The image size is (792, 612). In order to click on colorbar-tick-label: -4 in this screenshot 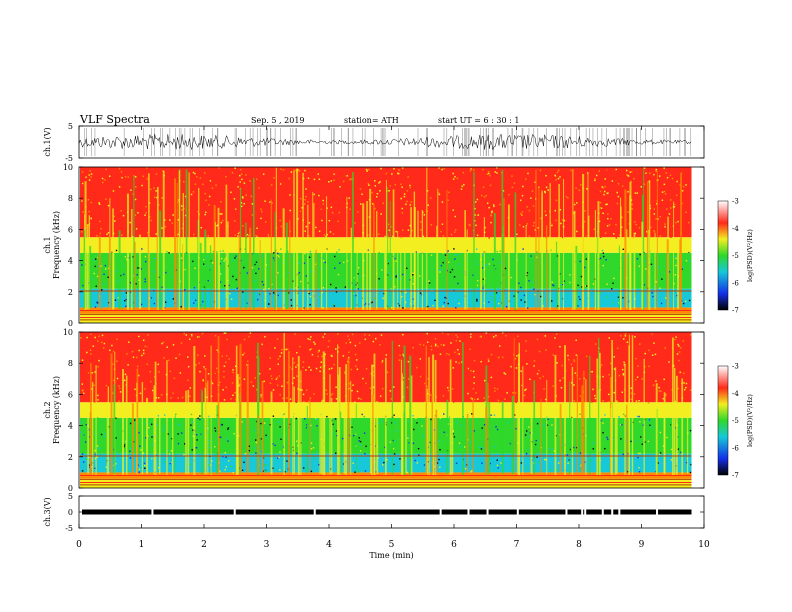, I will do `click(735, 394)`.